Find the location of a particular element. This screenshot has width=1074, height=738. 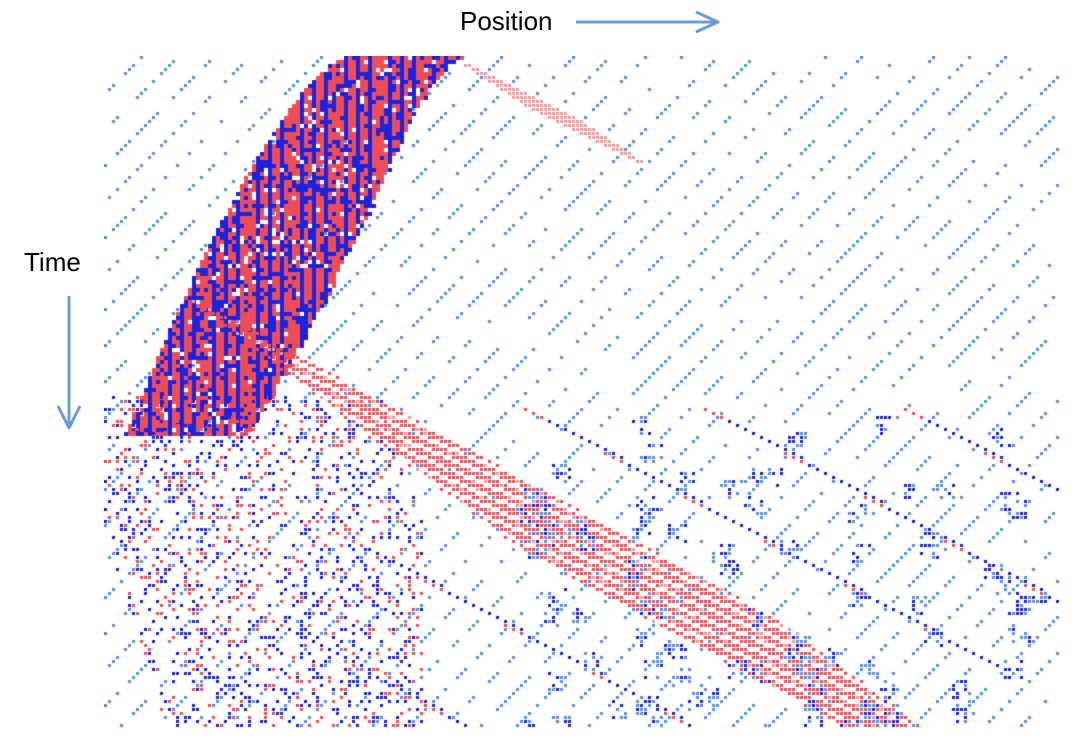

time-axis-label: Time is located at coordinates (52, 262).